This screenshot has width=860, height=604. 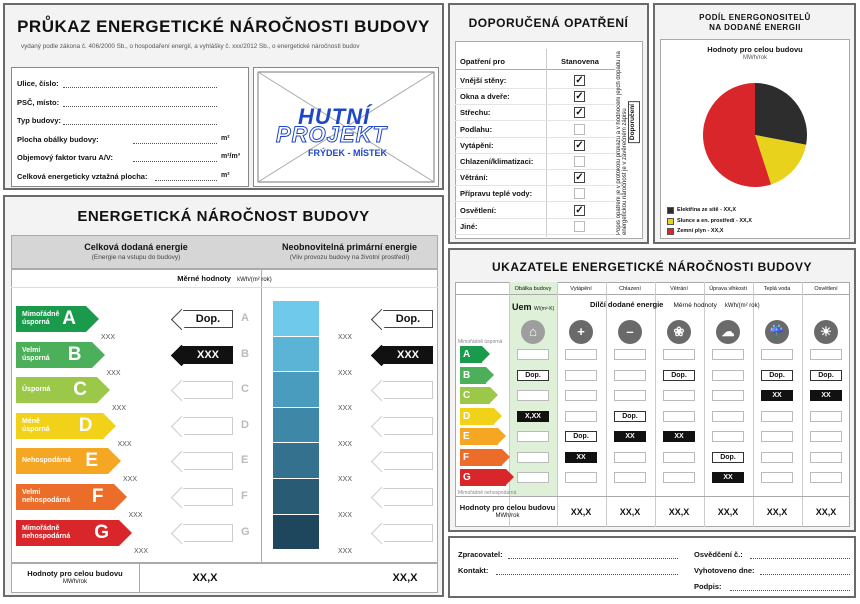 What do you see at coordinates (224, 287) in the screenshot?
I see `energy-inner-rule` at bounding box center [224, 287].